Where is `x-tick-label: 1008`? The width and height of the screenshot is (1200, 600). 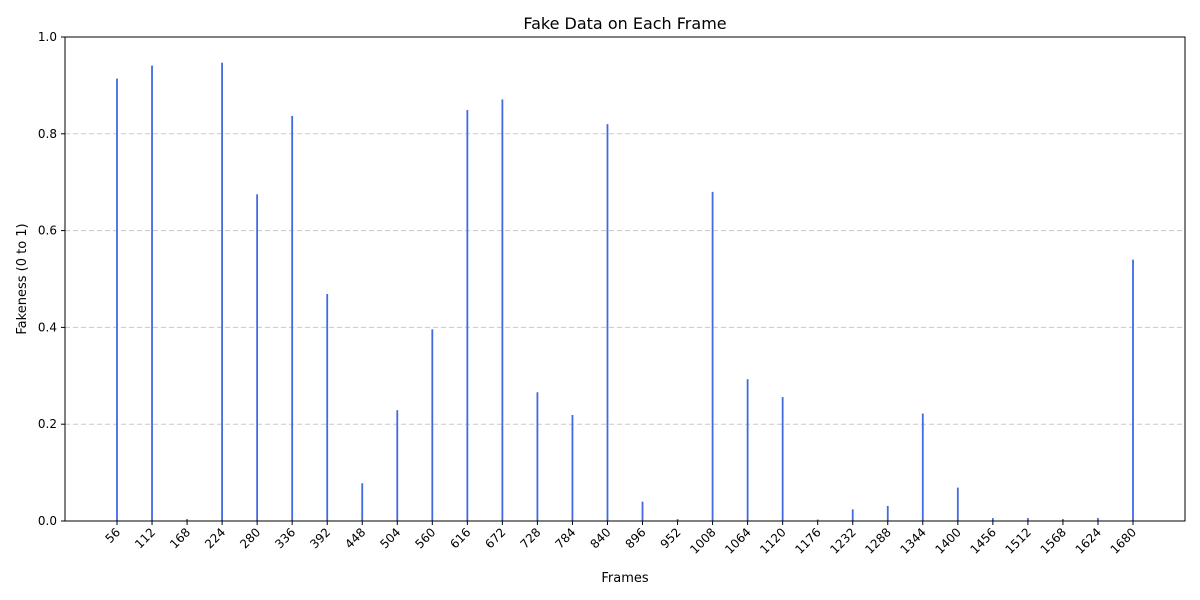 x-tick-label: 1008 is located at coordinates (702, 540).